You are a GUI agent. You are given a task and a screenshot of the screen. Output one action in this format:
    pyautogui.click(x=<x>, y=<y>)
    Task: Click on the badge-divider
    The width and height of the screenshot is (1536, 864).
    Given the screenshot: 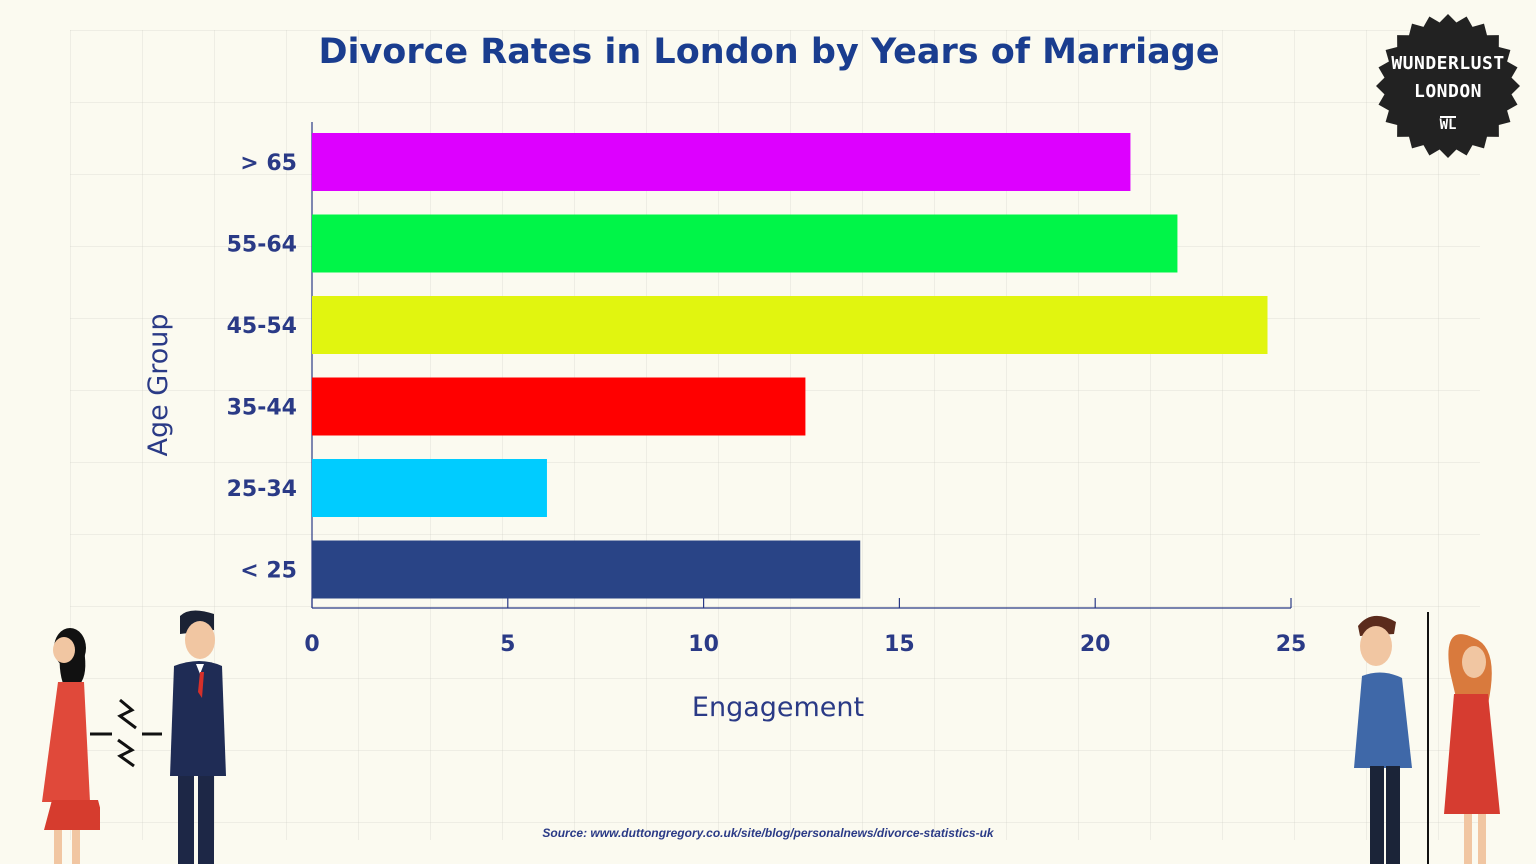 What is the action you would take?
    pyautogui.click(x=1448, y=117)
    